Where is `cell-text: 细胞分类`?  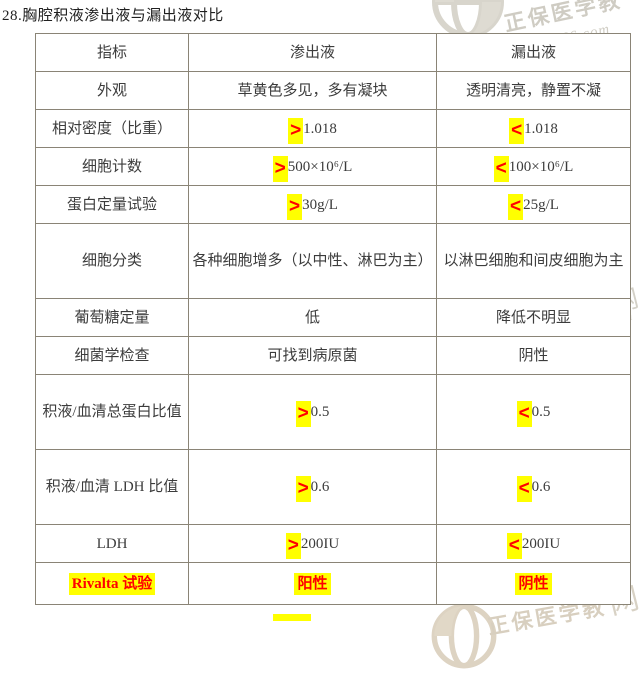
cell-text: 细胞分类 is located at coordinates (111, 261).